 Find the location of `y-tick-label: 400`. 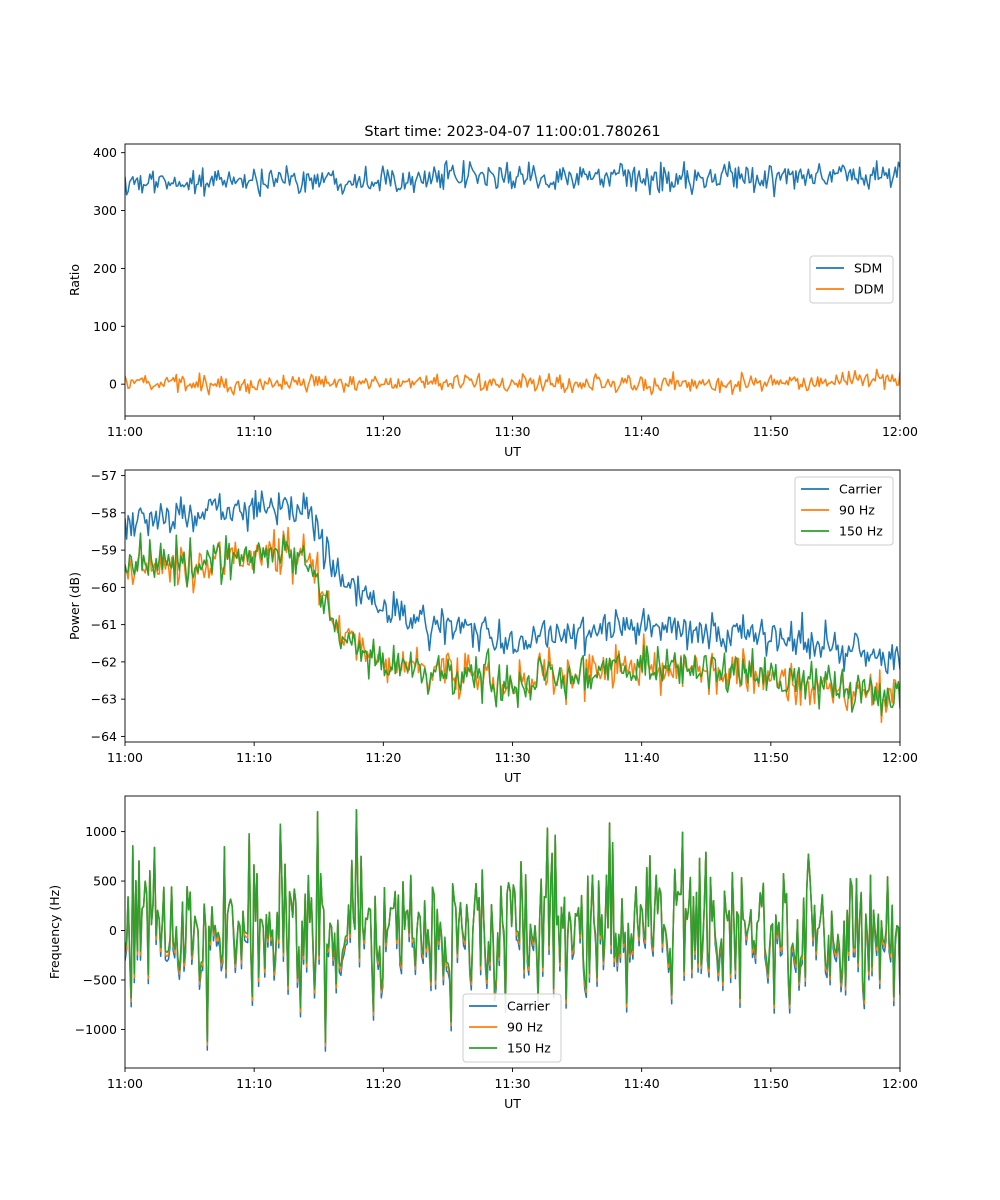

y-tick-label: 400 is located at coordinates (105, 152).